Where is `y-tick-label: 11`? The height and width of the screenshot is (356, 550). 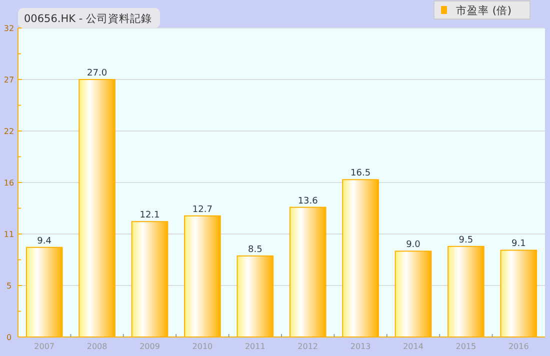 y-tick-label: 11 is located at coordinates (9, 234).